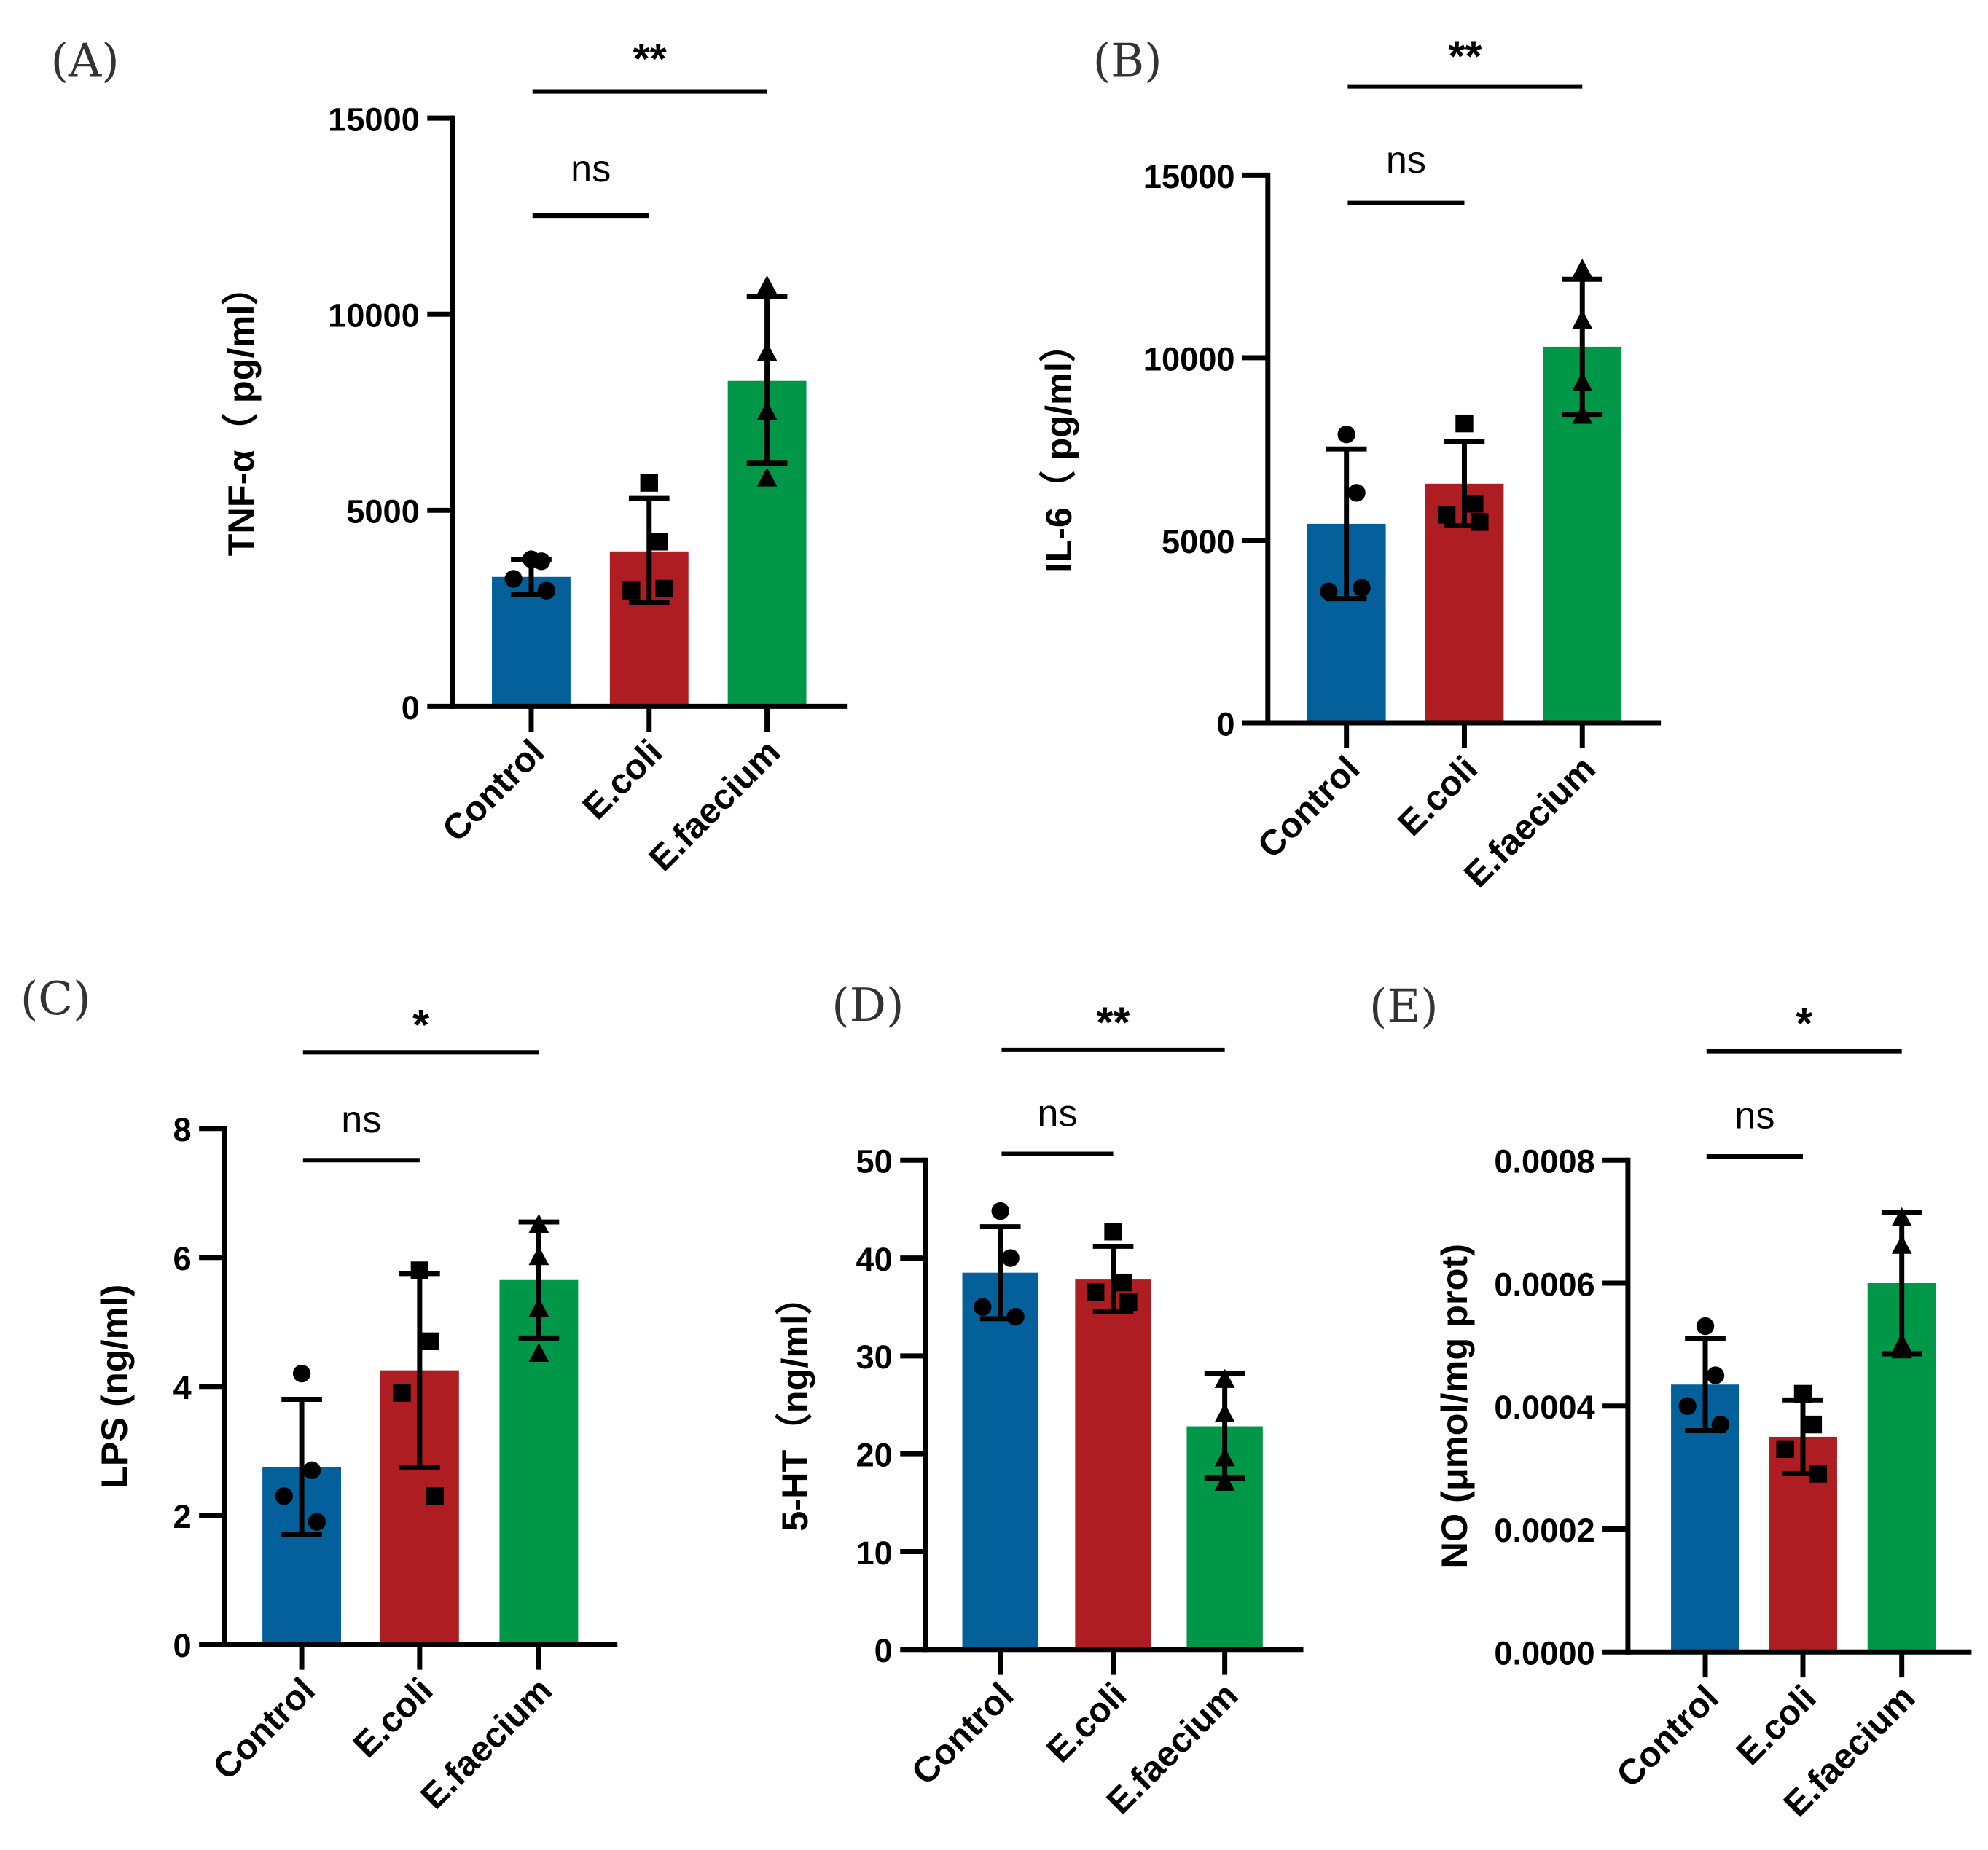 This screenshot has height=1850, width=1988. What do you see at coordinates (1113, 1464) in the screenshot?
I see `bar-e-coli` at bounding box center [1113, 1464].